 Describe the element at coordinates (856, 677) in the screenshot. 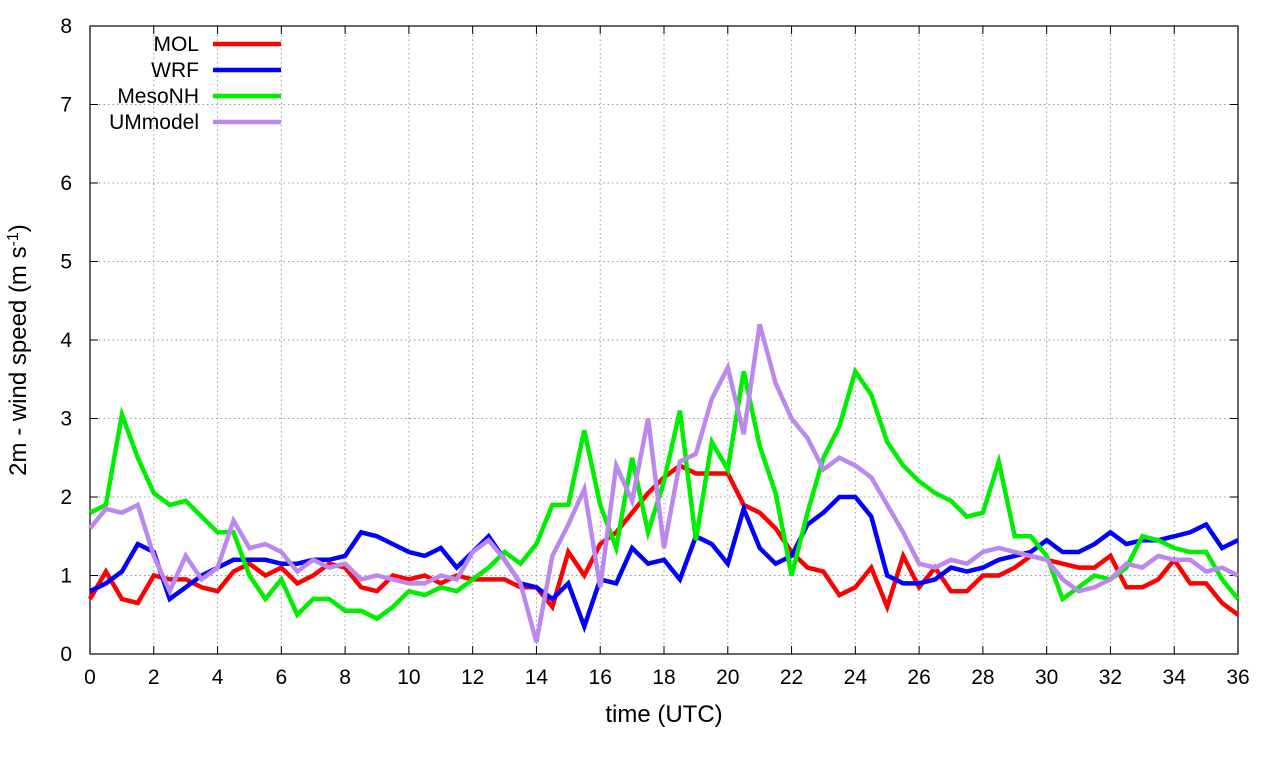

I see `x-tick-label: 24` at that location.